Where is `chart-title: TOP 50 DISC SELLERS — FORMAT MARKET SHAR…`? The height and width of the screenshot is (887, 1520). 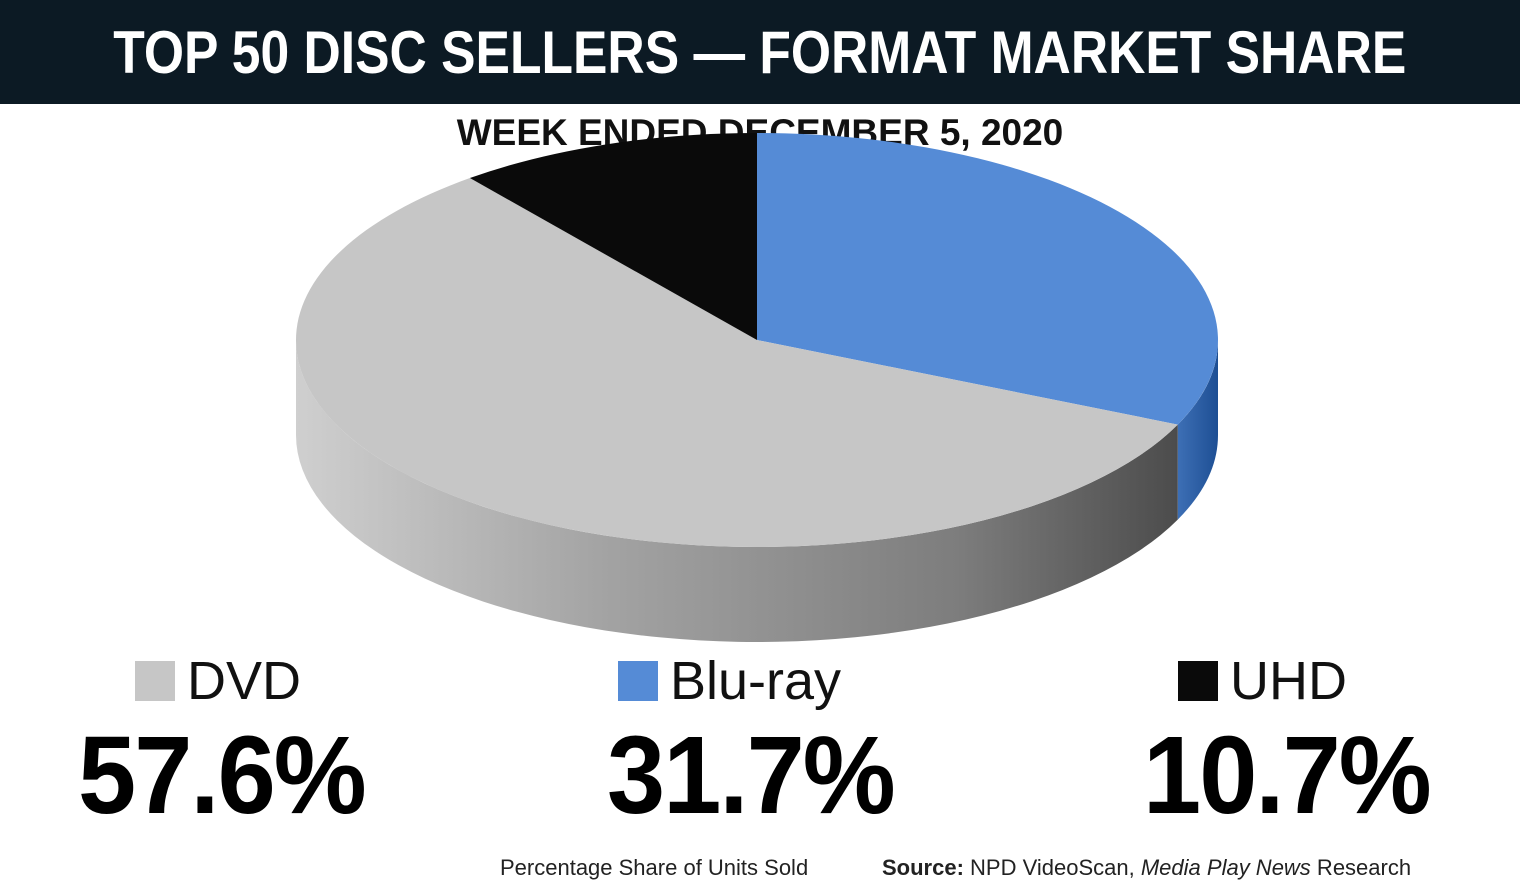 chart-title: TOP 50 DISC SELLERS — FORMAT MARKET SHAR… is located at coordinates (760, 52).